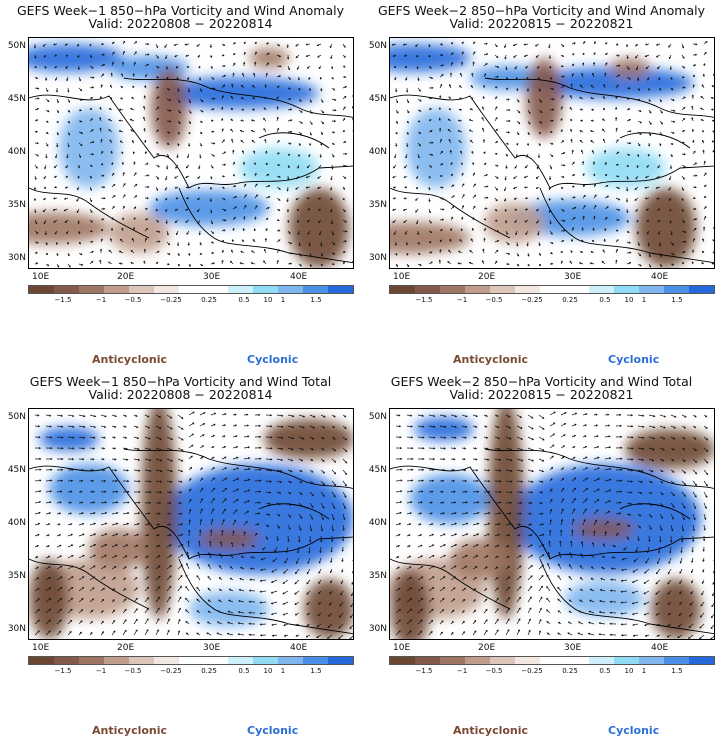  I want to click on colorbar-label: −1.5, so click(63, 300).